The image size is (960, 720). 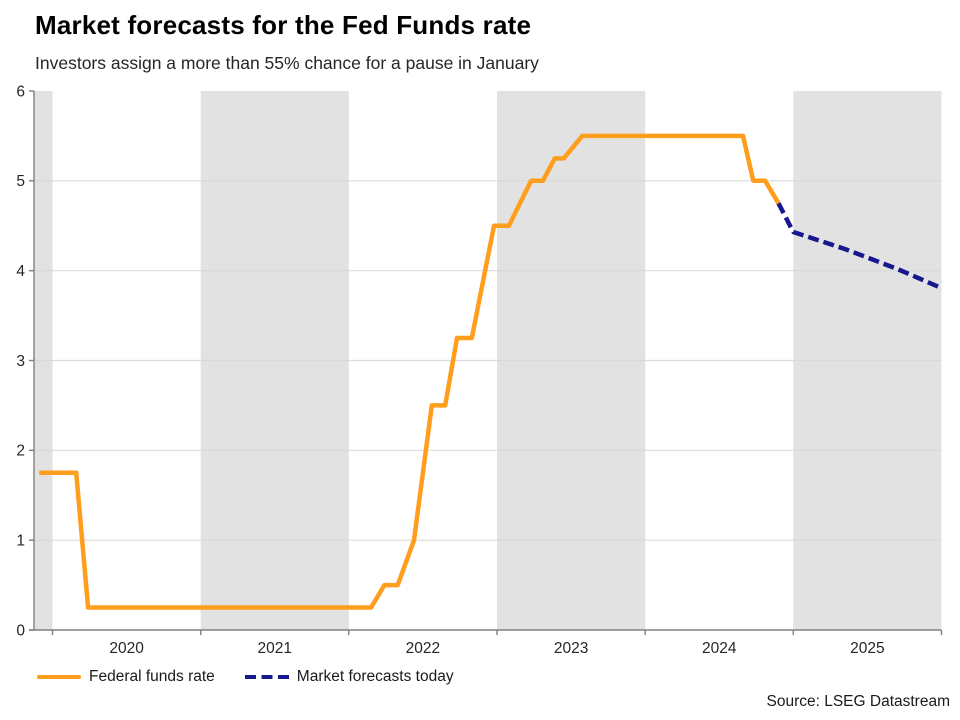 I want to click on legend-label-federal-funds: Federal funds rate, so click(x=152, y=676).